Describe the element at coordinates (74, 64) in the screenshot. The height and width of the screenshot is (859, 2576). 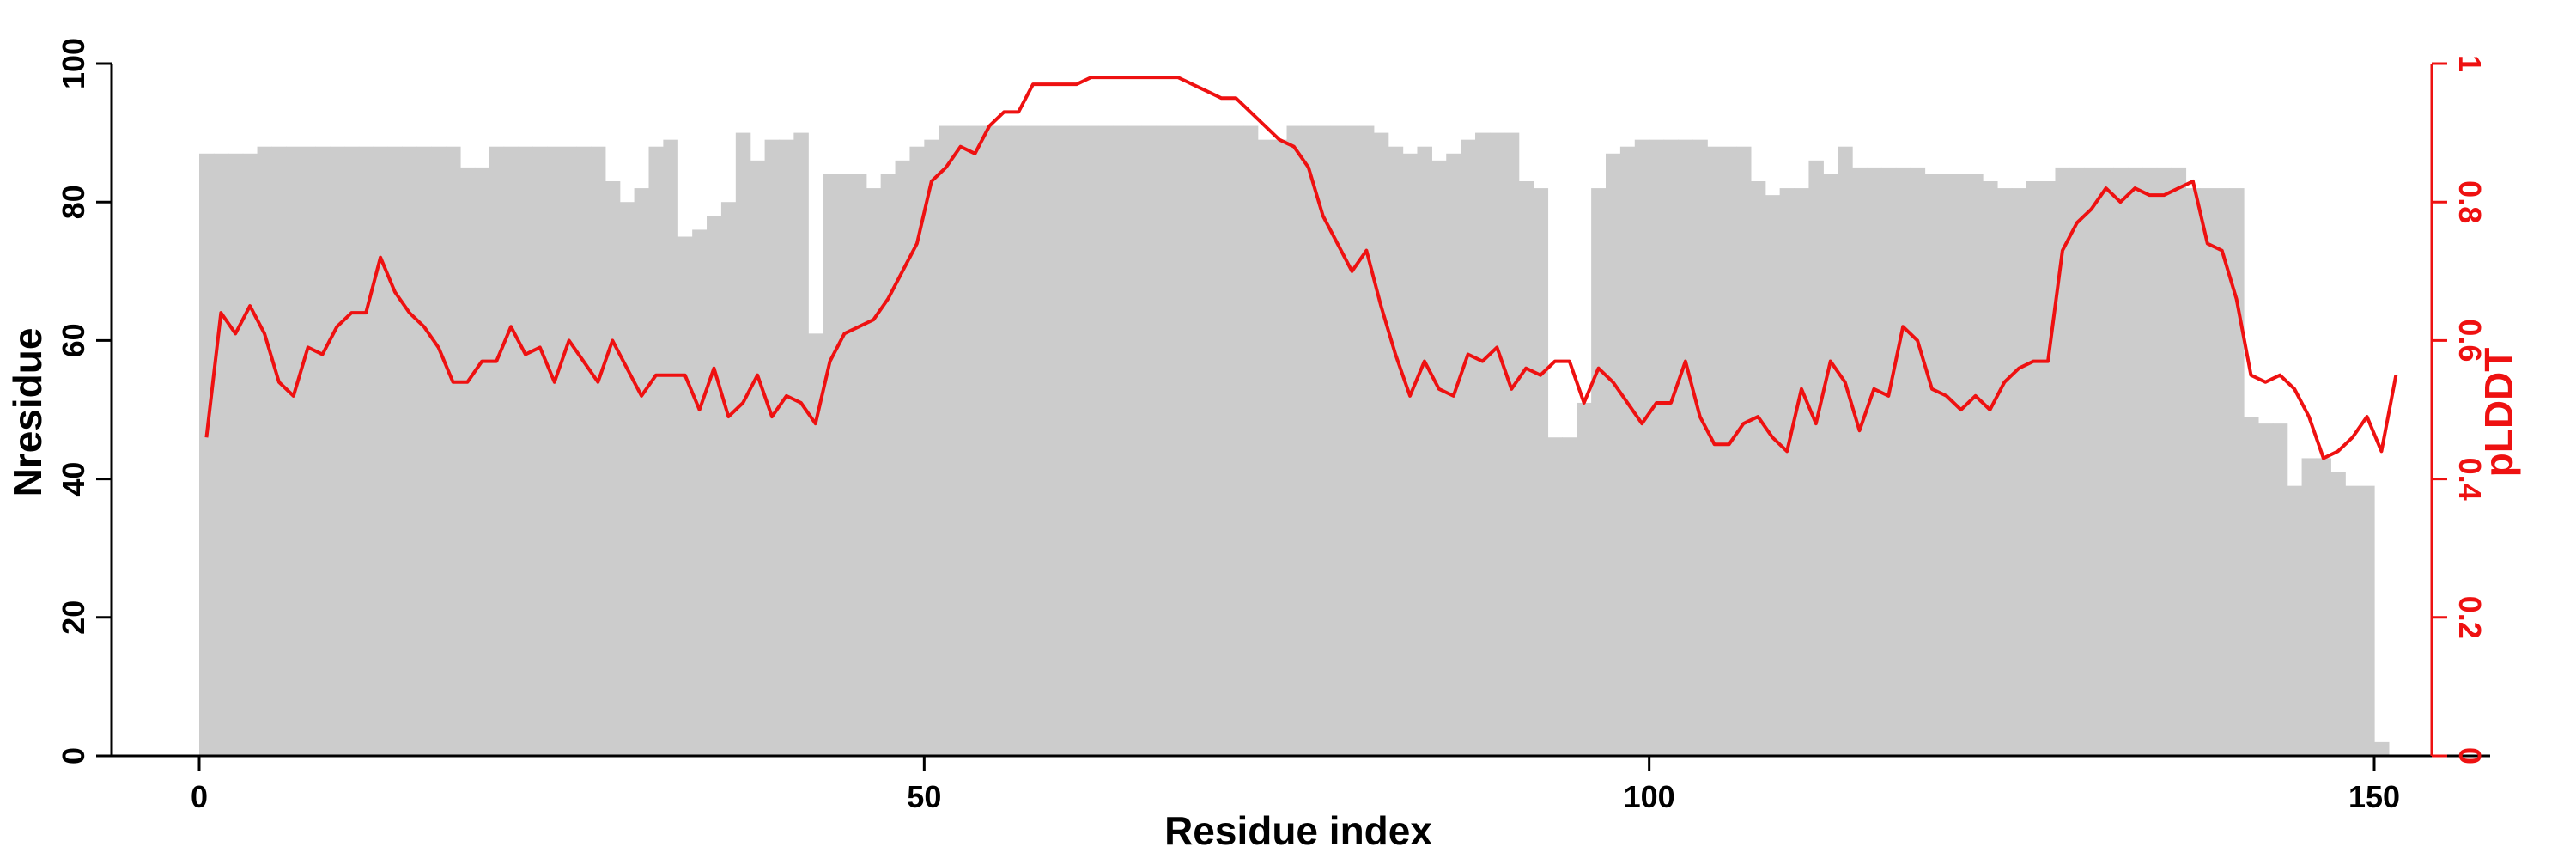
I see `y-tick-label: 100` at that location.